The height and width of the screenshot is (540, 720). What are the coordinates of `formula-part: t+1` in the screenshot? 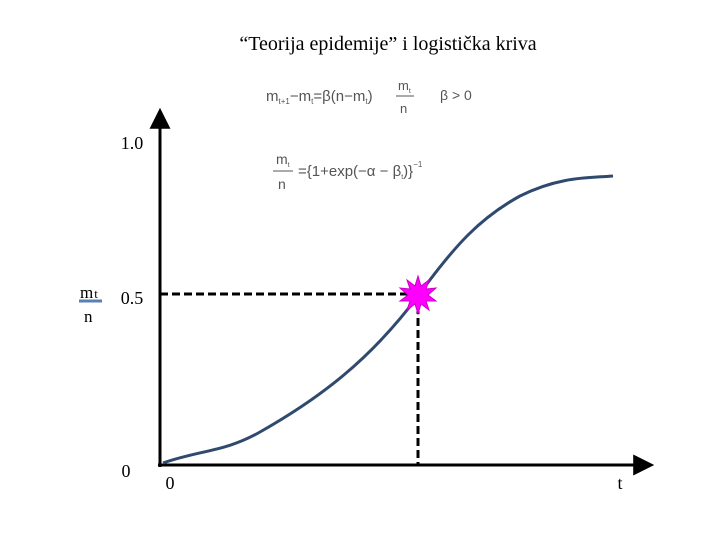 It's located at (285, 101).